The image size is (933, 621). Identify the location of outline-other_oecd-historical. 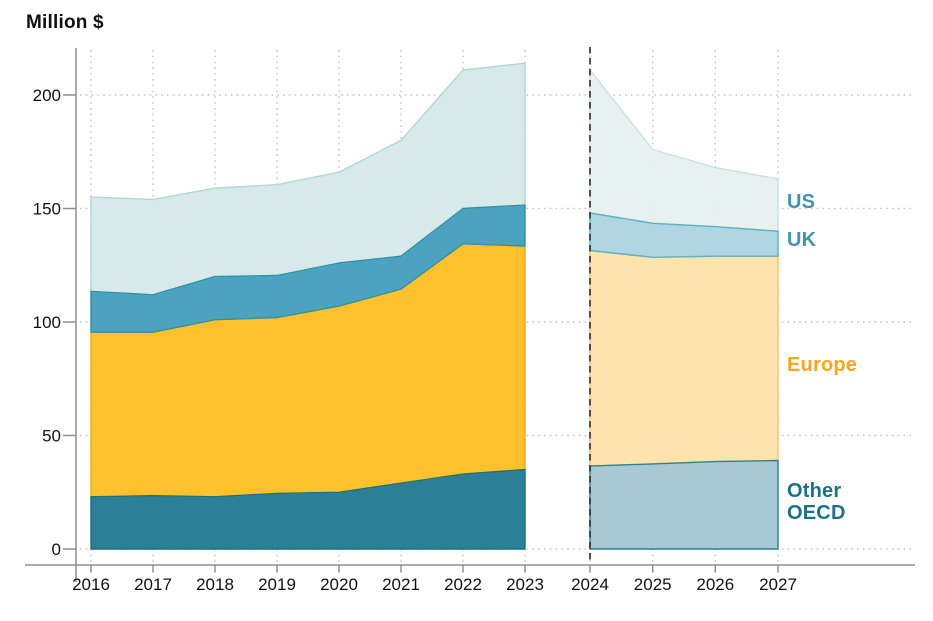
(308, 509).